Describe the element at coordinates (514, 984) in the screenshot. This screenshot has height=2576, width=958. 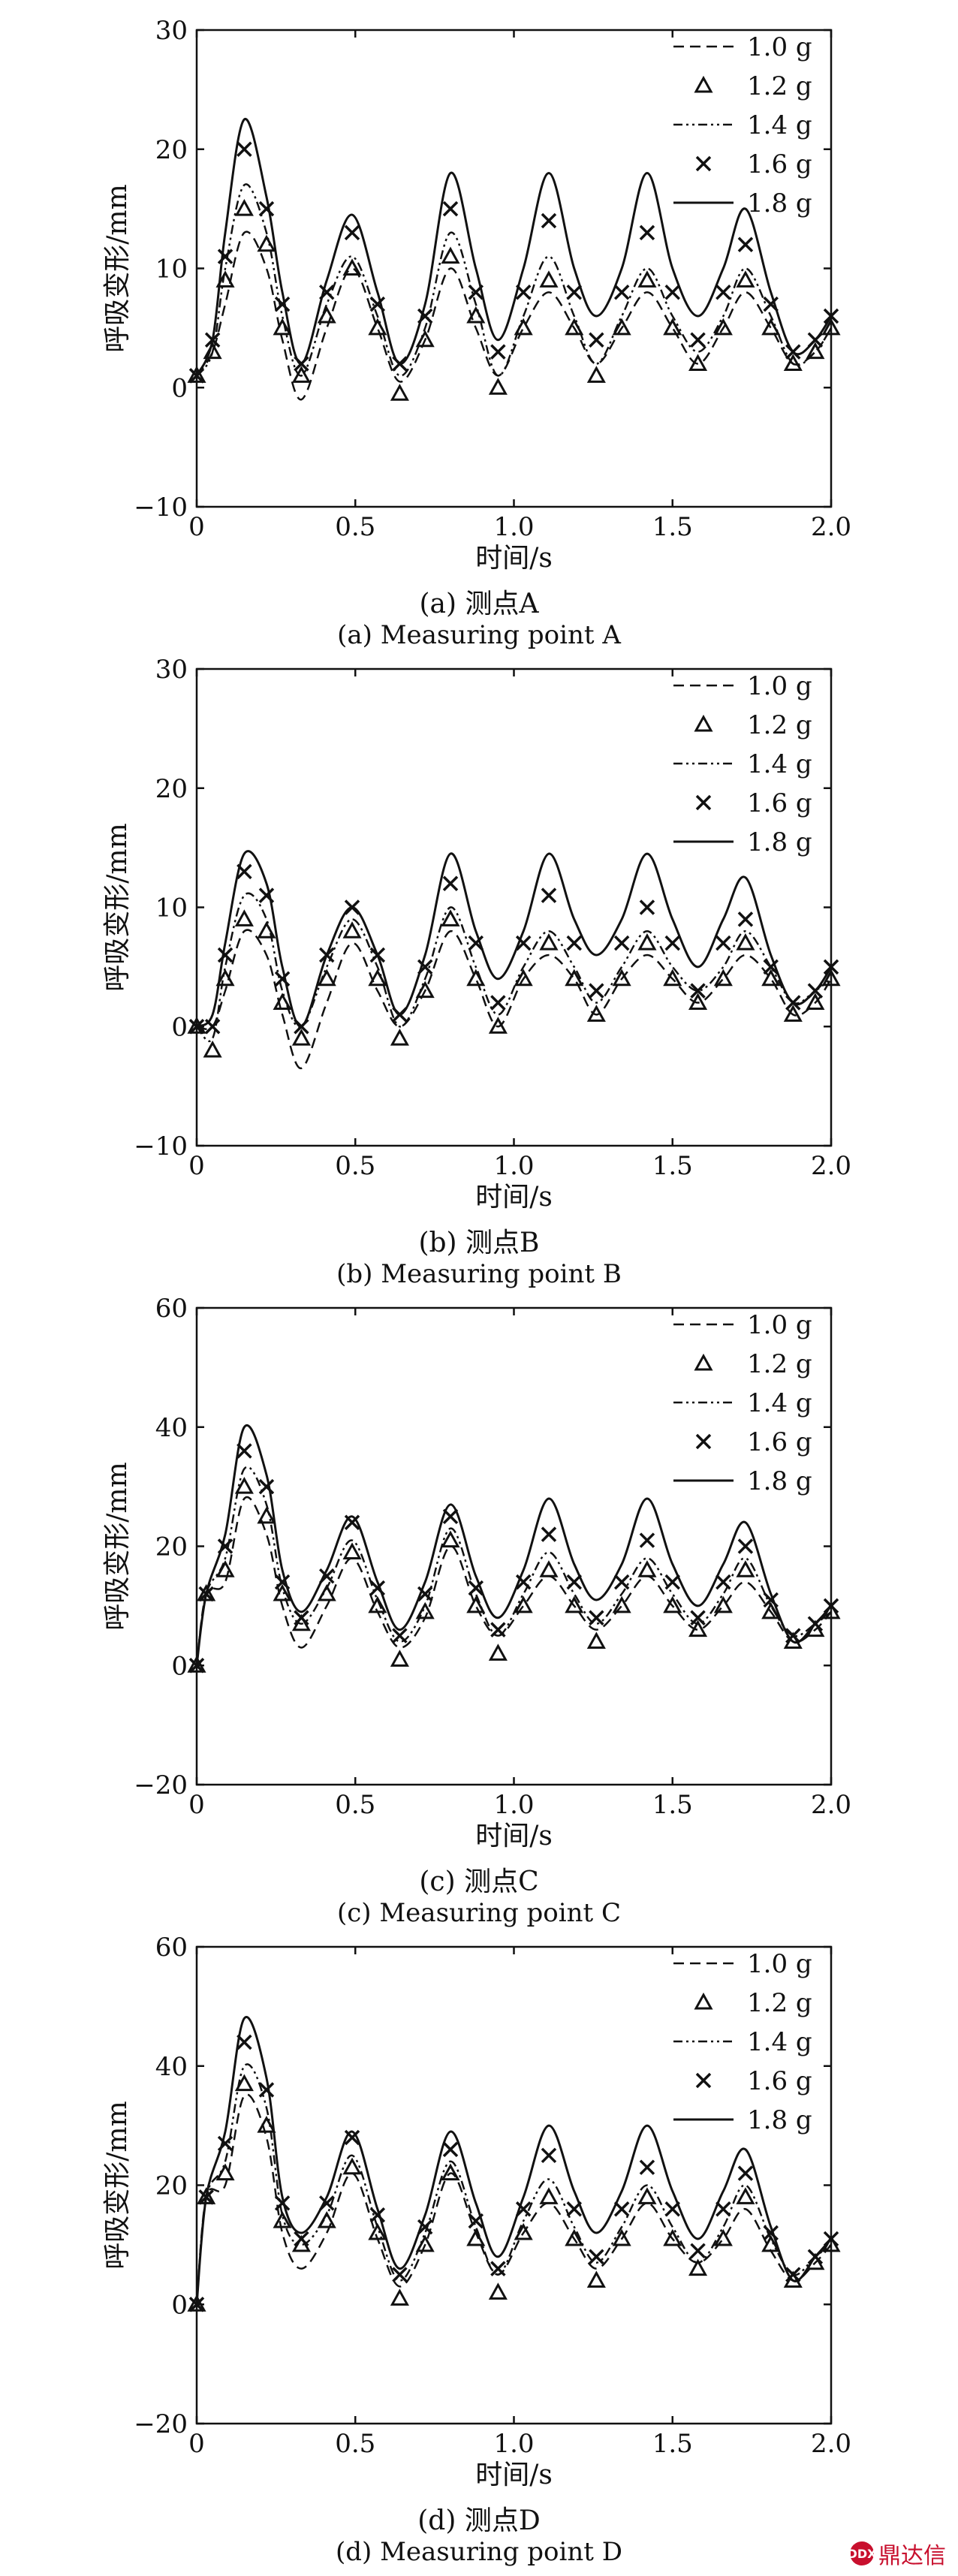
I see `series-1-2-g` at that location.